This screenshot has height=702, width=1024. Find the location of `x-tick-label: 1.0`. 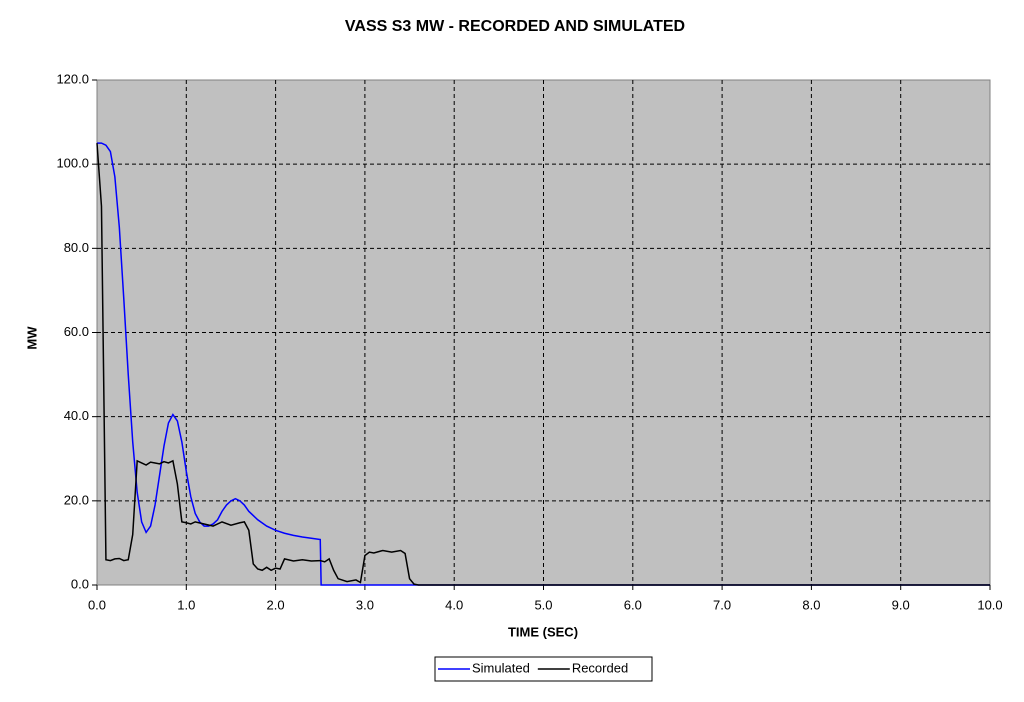

x-tick-label: 1.0 is located at coordinates (186, 604).